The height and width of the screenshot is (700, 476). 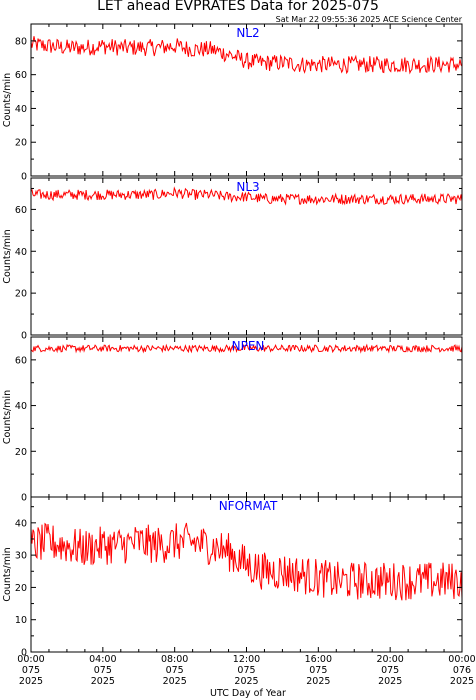 I want to click on series-line-nl2, so click(x=246, y=55).